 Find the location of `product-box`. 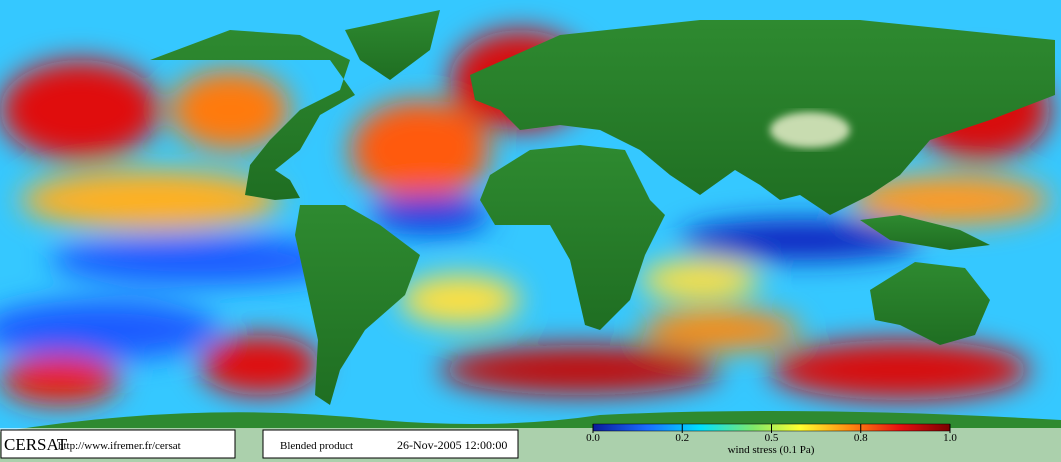

product-box is located at coordinates (390, 444).